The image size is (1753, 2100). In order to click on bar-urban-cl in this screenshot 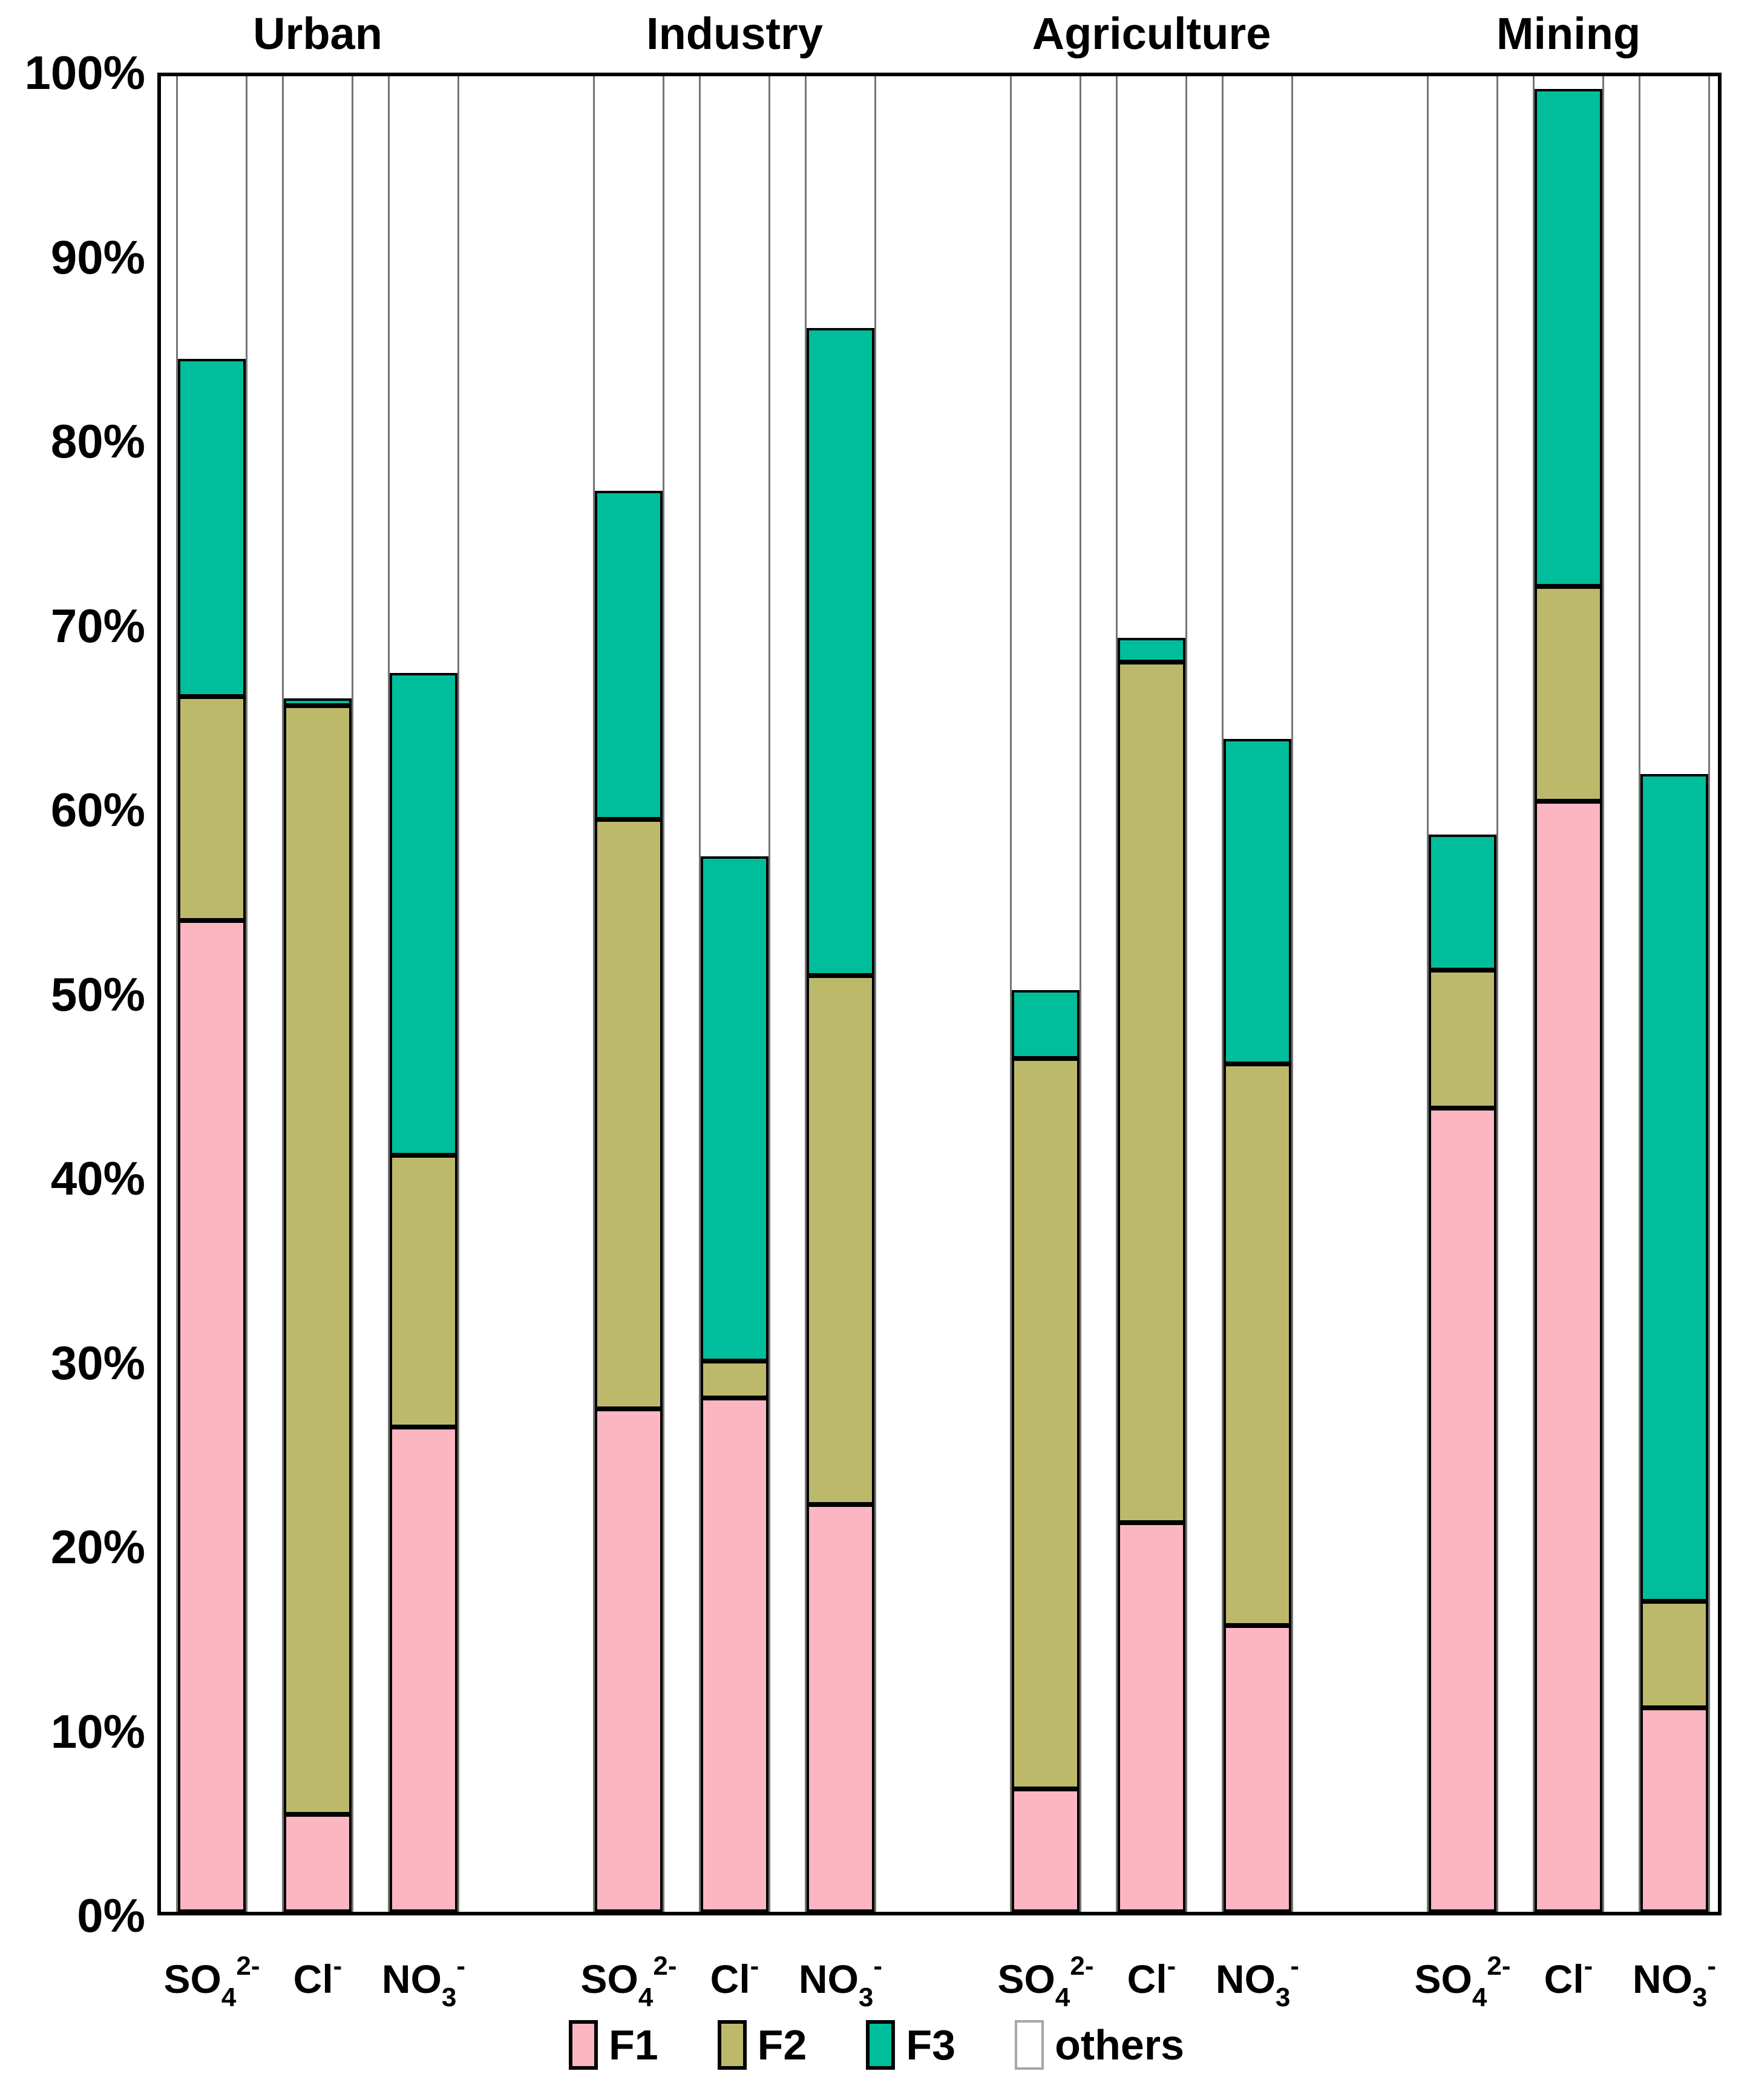, I will do `click(317, 994)`.